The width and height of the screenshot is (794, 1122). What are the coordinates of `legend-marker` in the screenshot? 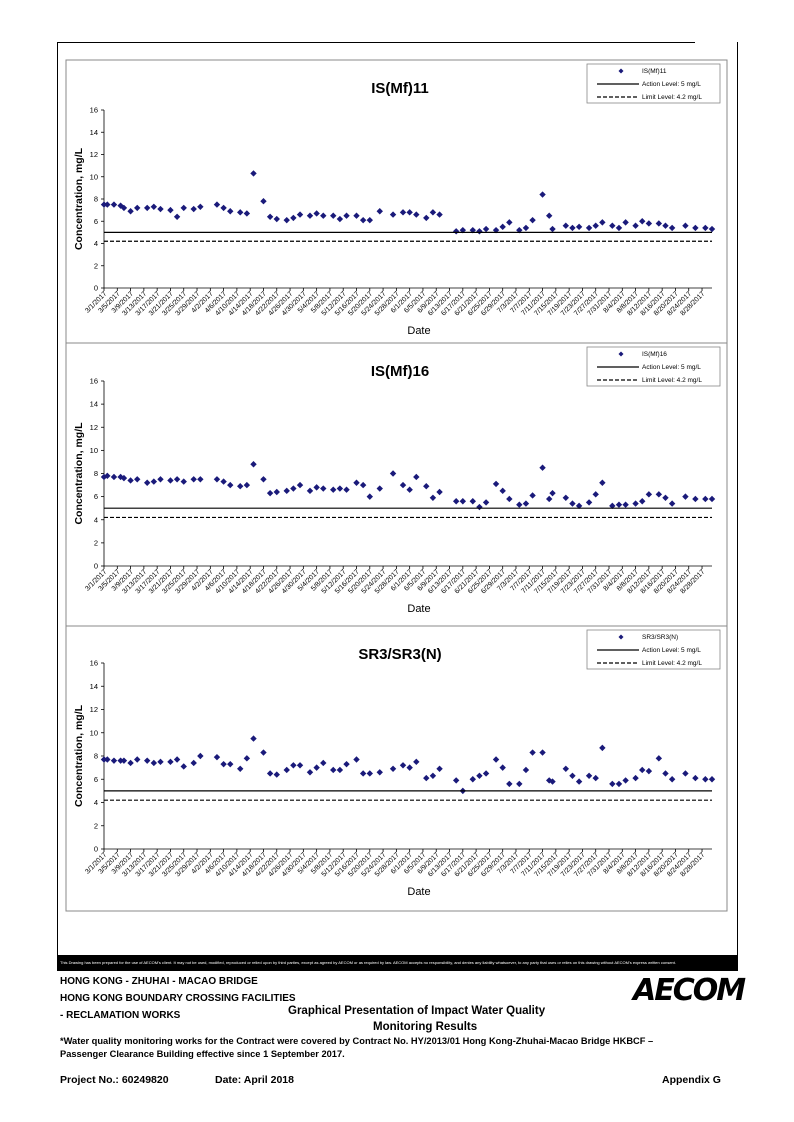 It's located at (621, 71).